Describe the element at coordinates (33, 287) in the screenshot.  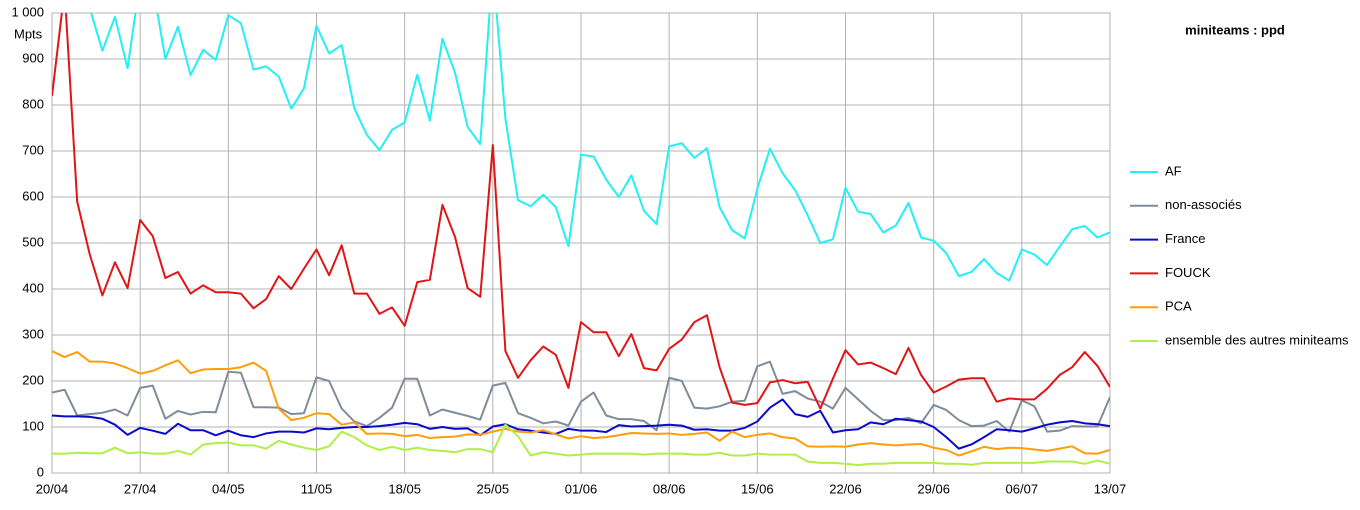
I see `y-tick-label: 400` at that location.